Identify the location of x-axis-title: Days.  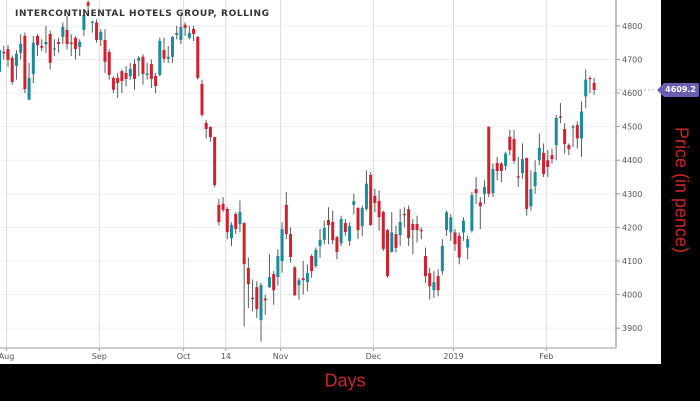
(345, 380).